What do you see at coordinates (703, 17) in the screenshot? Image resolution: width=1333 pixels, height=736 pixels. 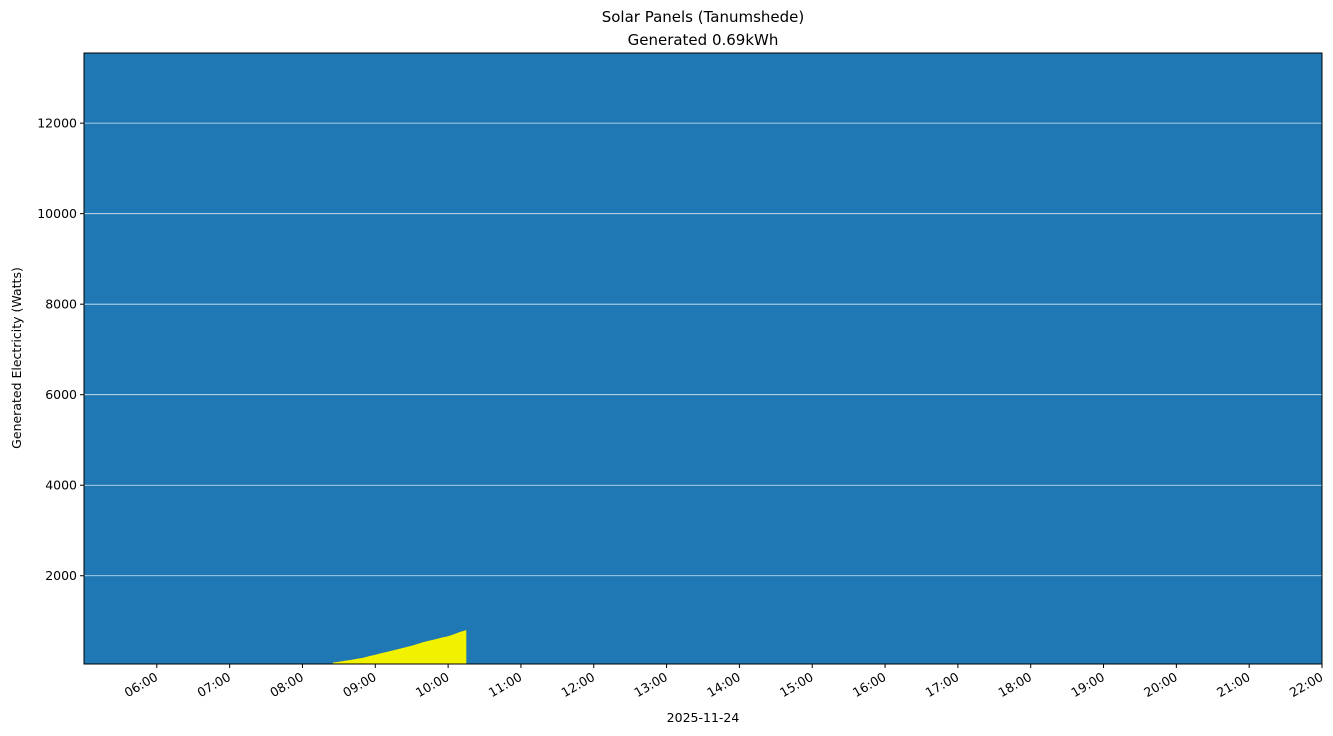 I see `chart-title: Solar Panels (Tanumshede)` at bounding box center [703, 17].